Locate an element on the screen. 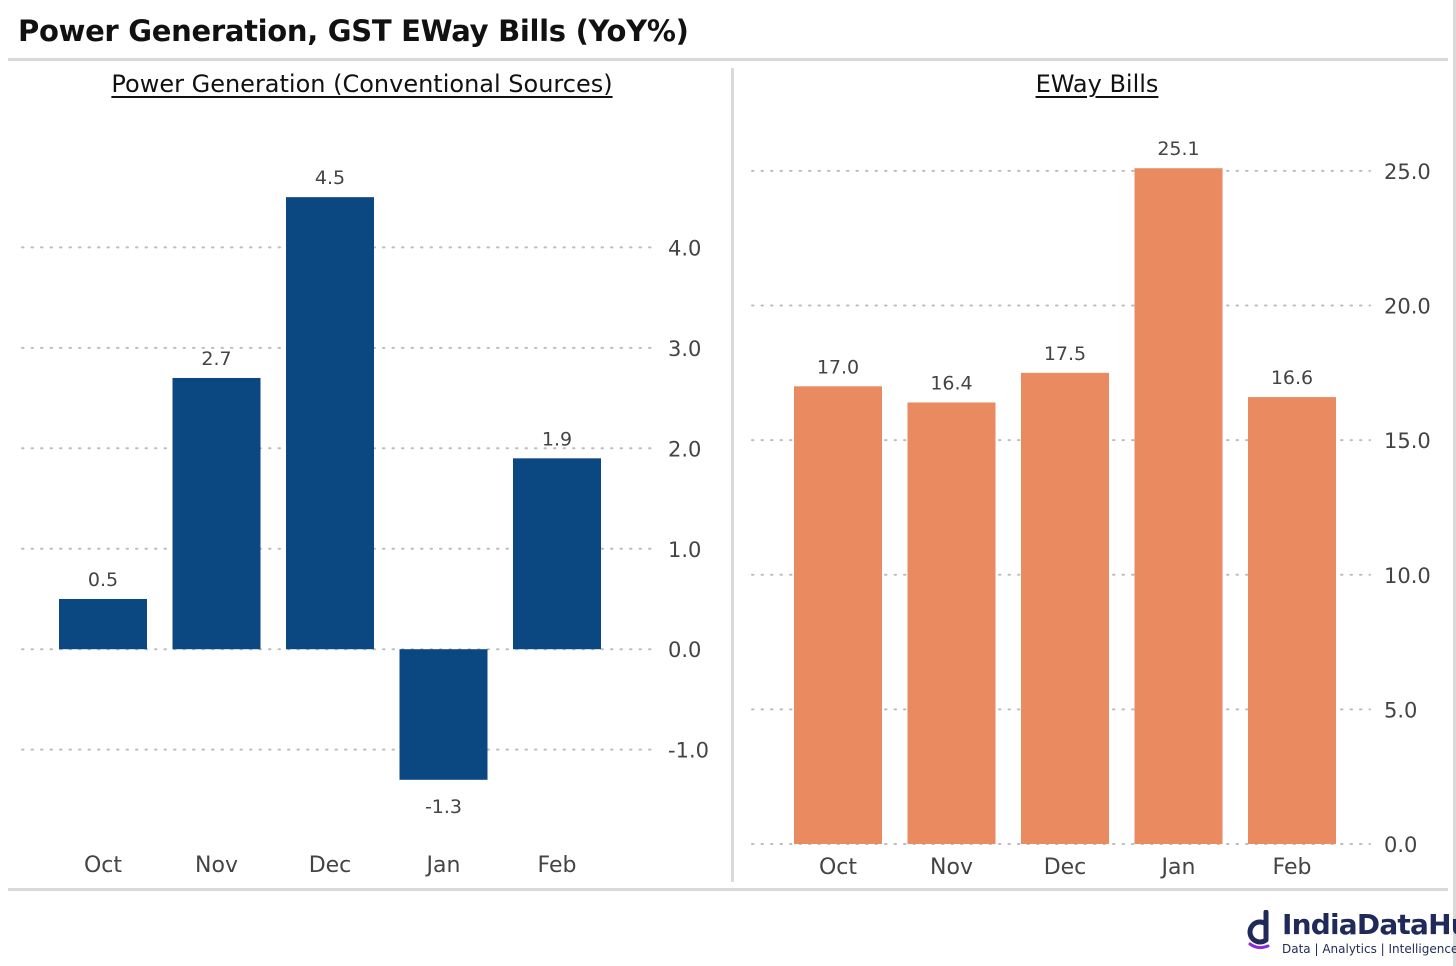 The height and width of the screenshot is (966, 1456). power-value-label: 0.5 is located at coordinates (103, 580).